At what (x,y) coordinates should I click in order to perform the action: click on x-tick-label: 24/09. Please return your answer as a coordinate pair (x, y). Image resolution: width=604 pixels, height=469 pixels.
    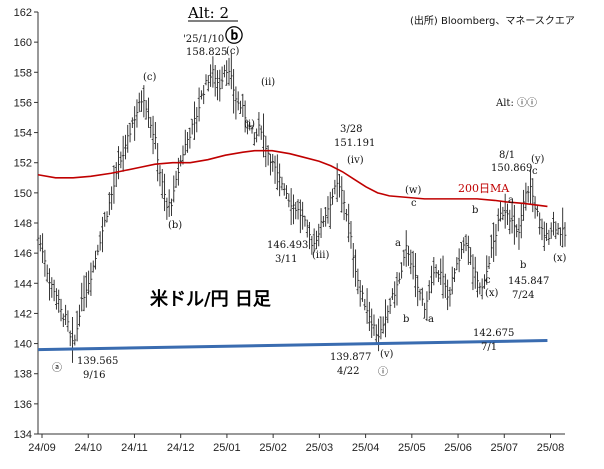
    Looking at the image, I should click on (42, 448).